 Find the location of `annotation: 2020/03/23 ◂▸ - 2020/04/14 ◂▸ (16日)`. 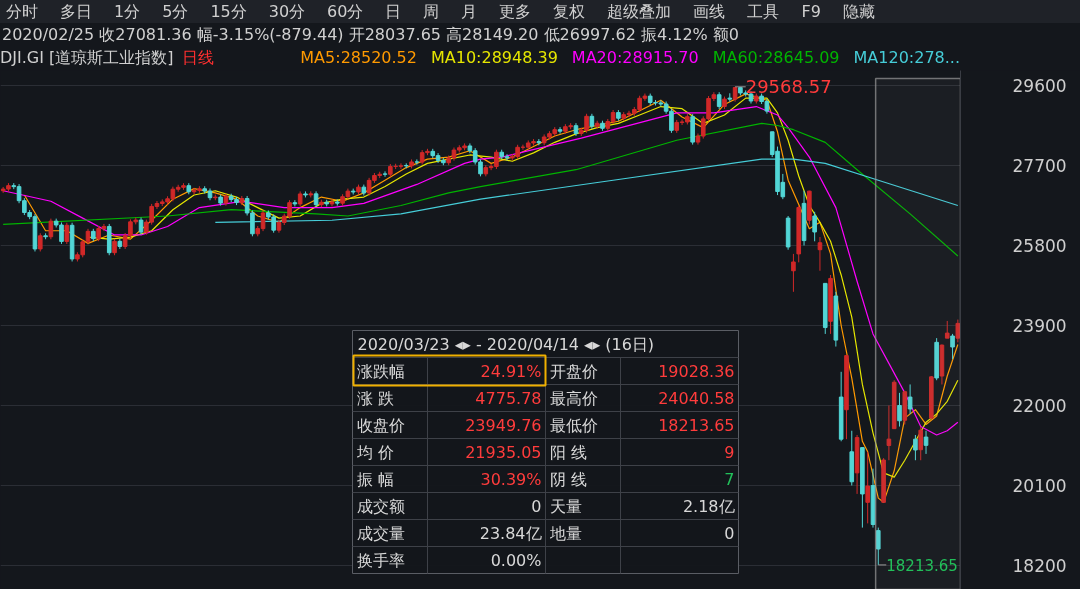

annotation: 2020/03/23 ◂▸ - 2020/04/14 ◂▸ (16日) is located at coordinates (506, 344).